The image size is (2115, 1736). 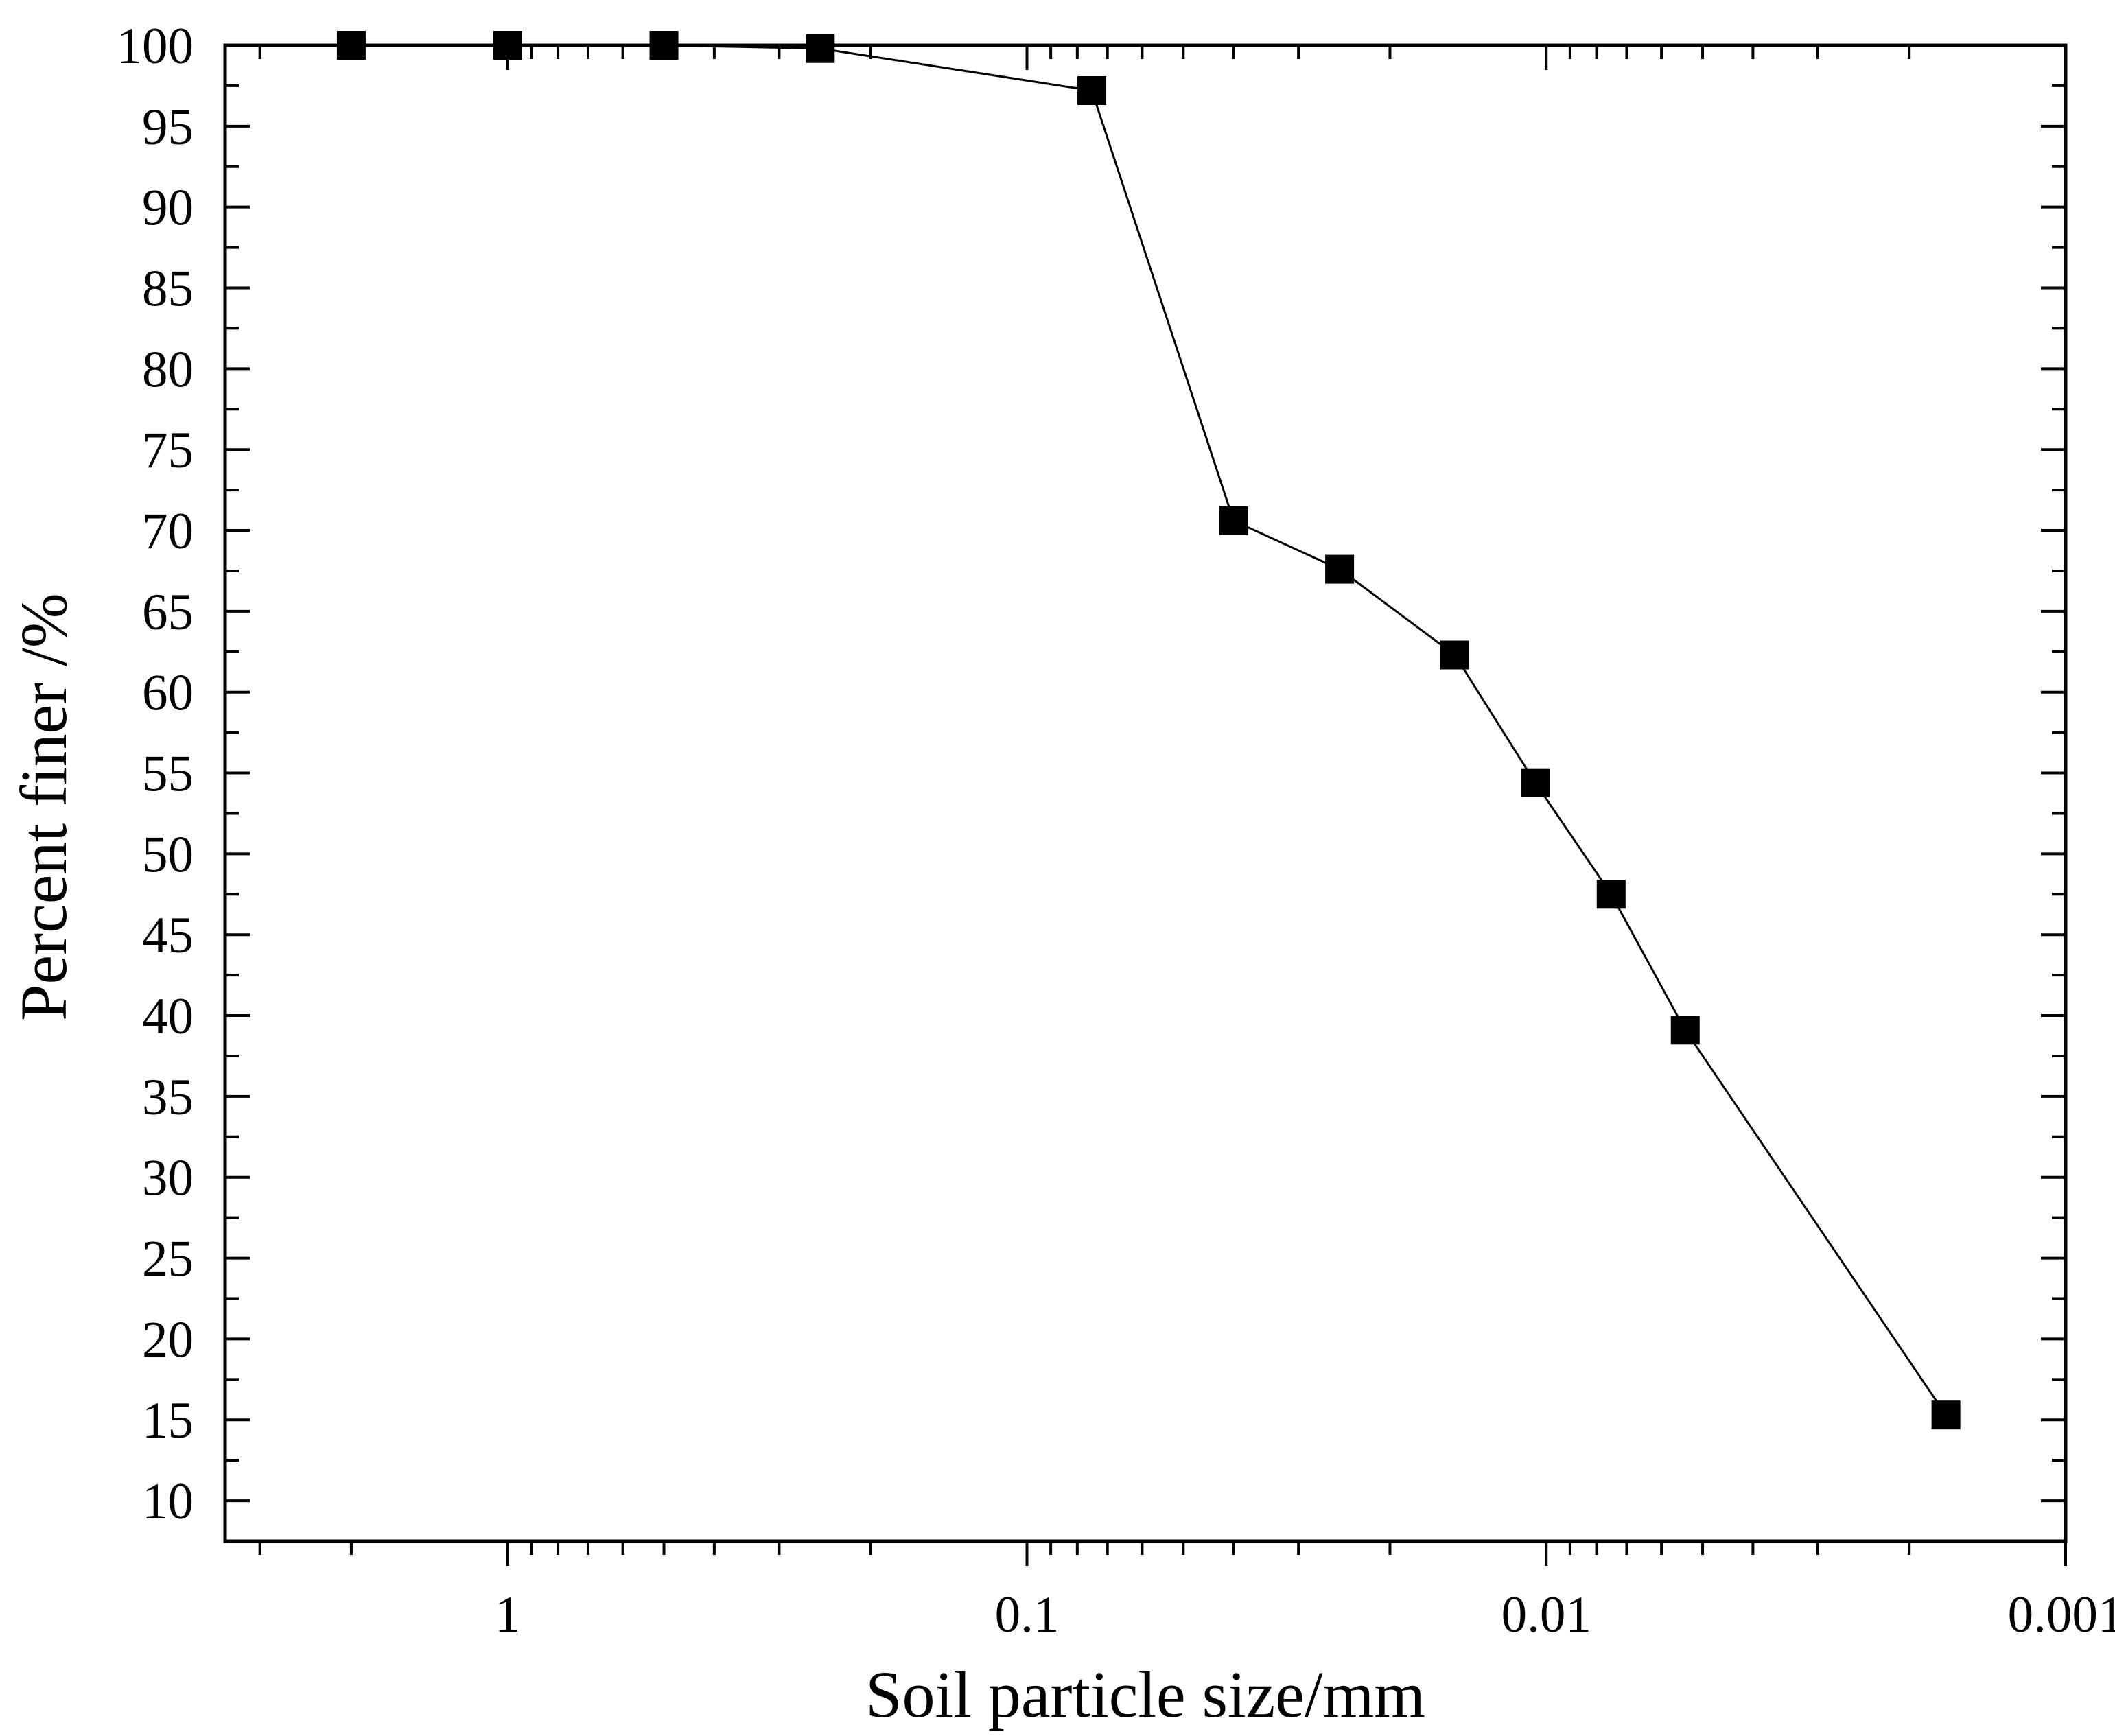 I want to click on x-tick-label: 0.01, so click(x=1546, y=1615).